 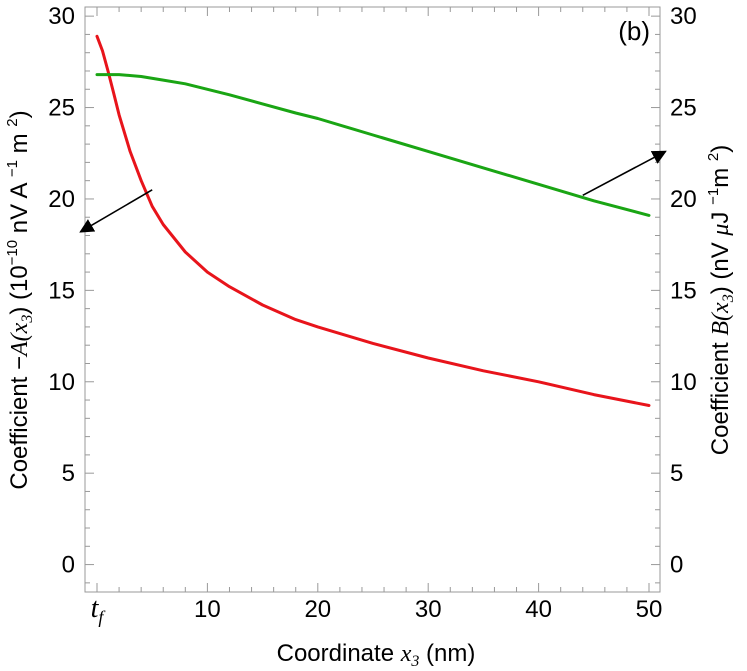 What do you see at coordinates (721, 300) in the screenshot?
I see `y-right-axis-label: Coefficient B(x3) (nV μJ −1m 2)` at bounding box center [721, 300].